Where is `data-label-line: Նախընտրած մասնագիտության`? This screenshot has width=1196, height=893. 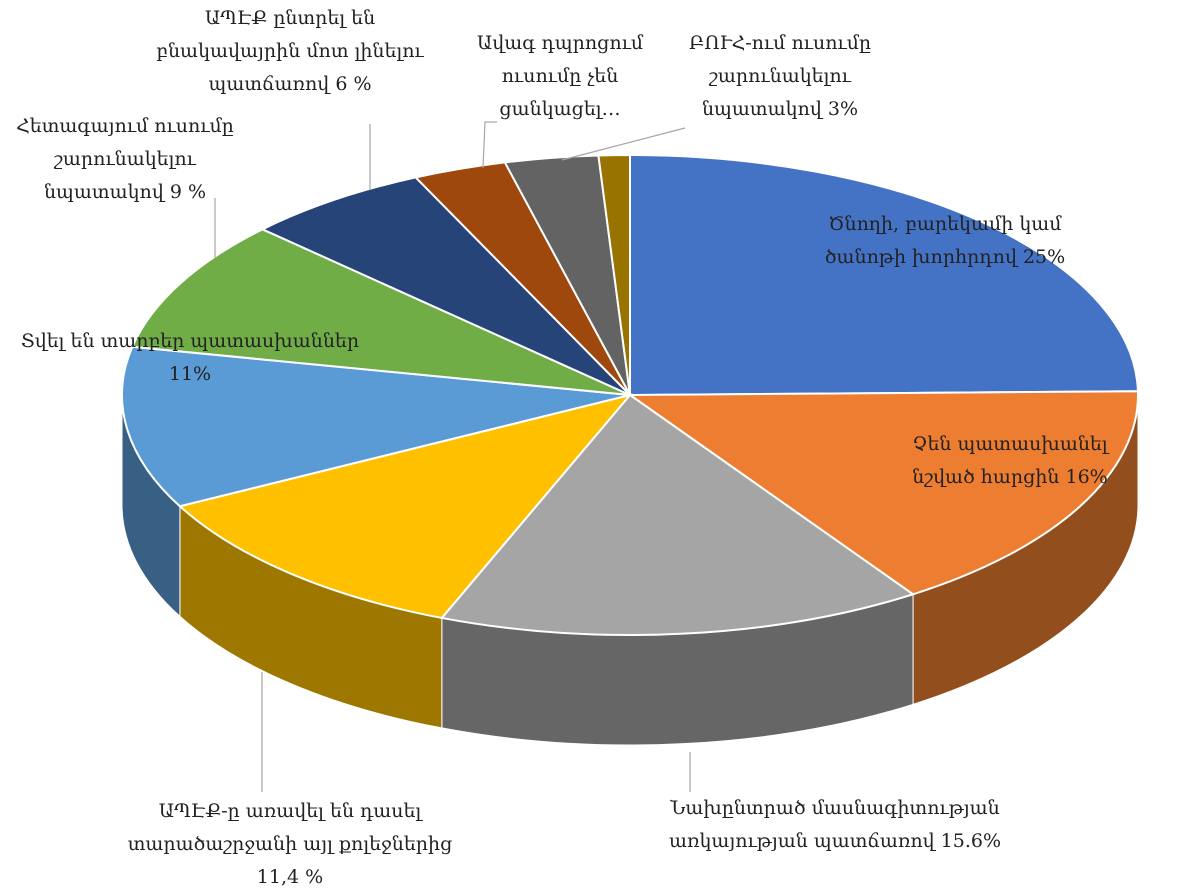
data-label-line: Նախընտրած մասնագիտության is located at coordinates (834, 808).